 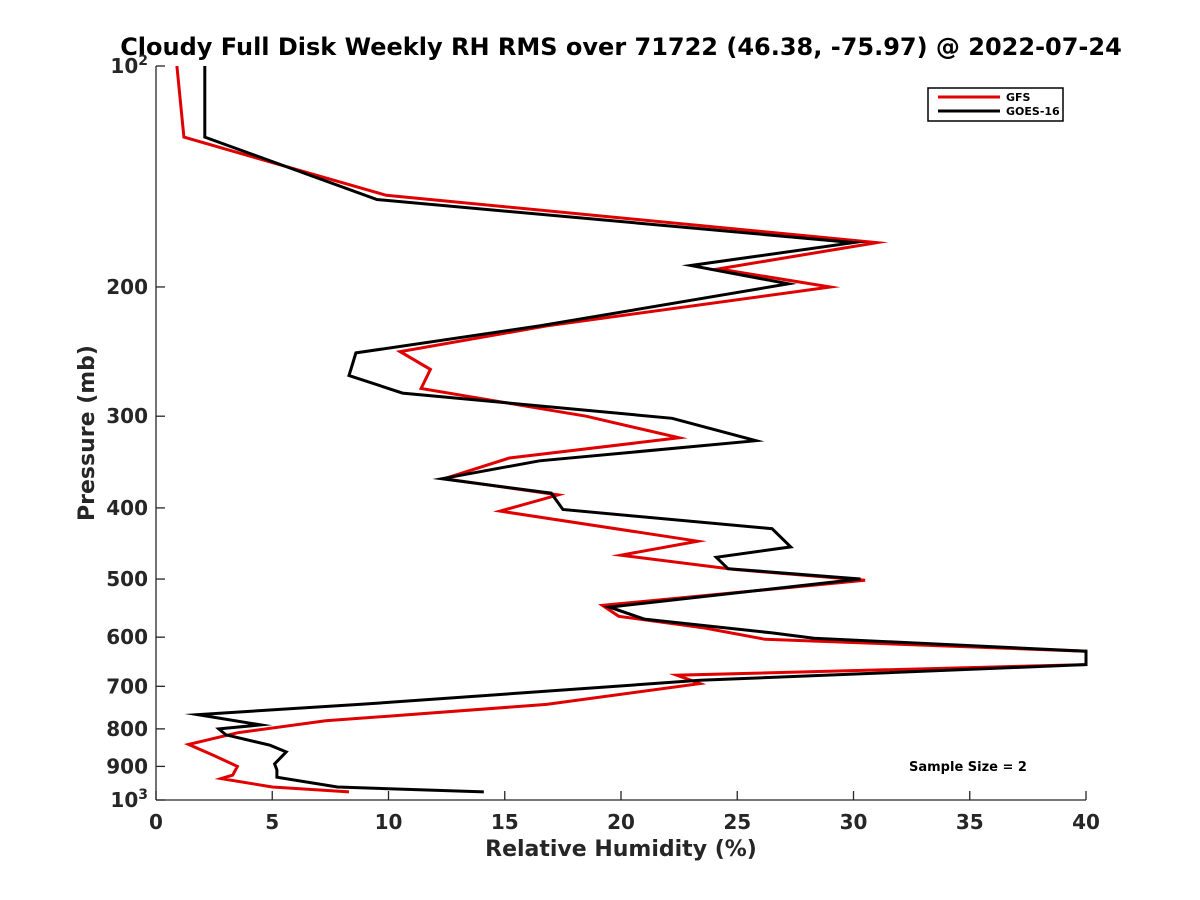 I want to click on x-tick-label: 5, so click(x=272, y=822).